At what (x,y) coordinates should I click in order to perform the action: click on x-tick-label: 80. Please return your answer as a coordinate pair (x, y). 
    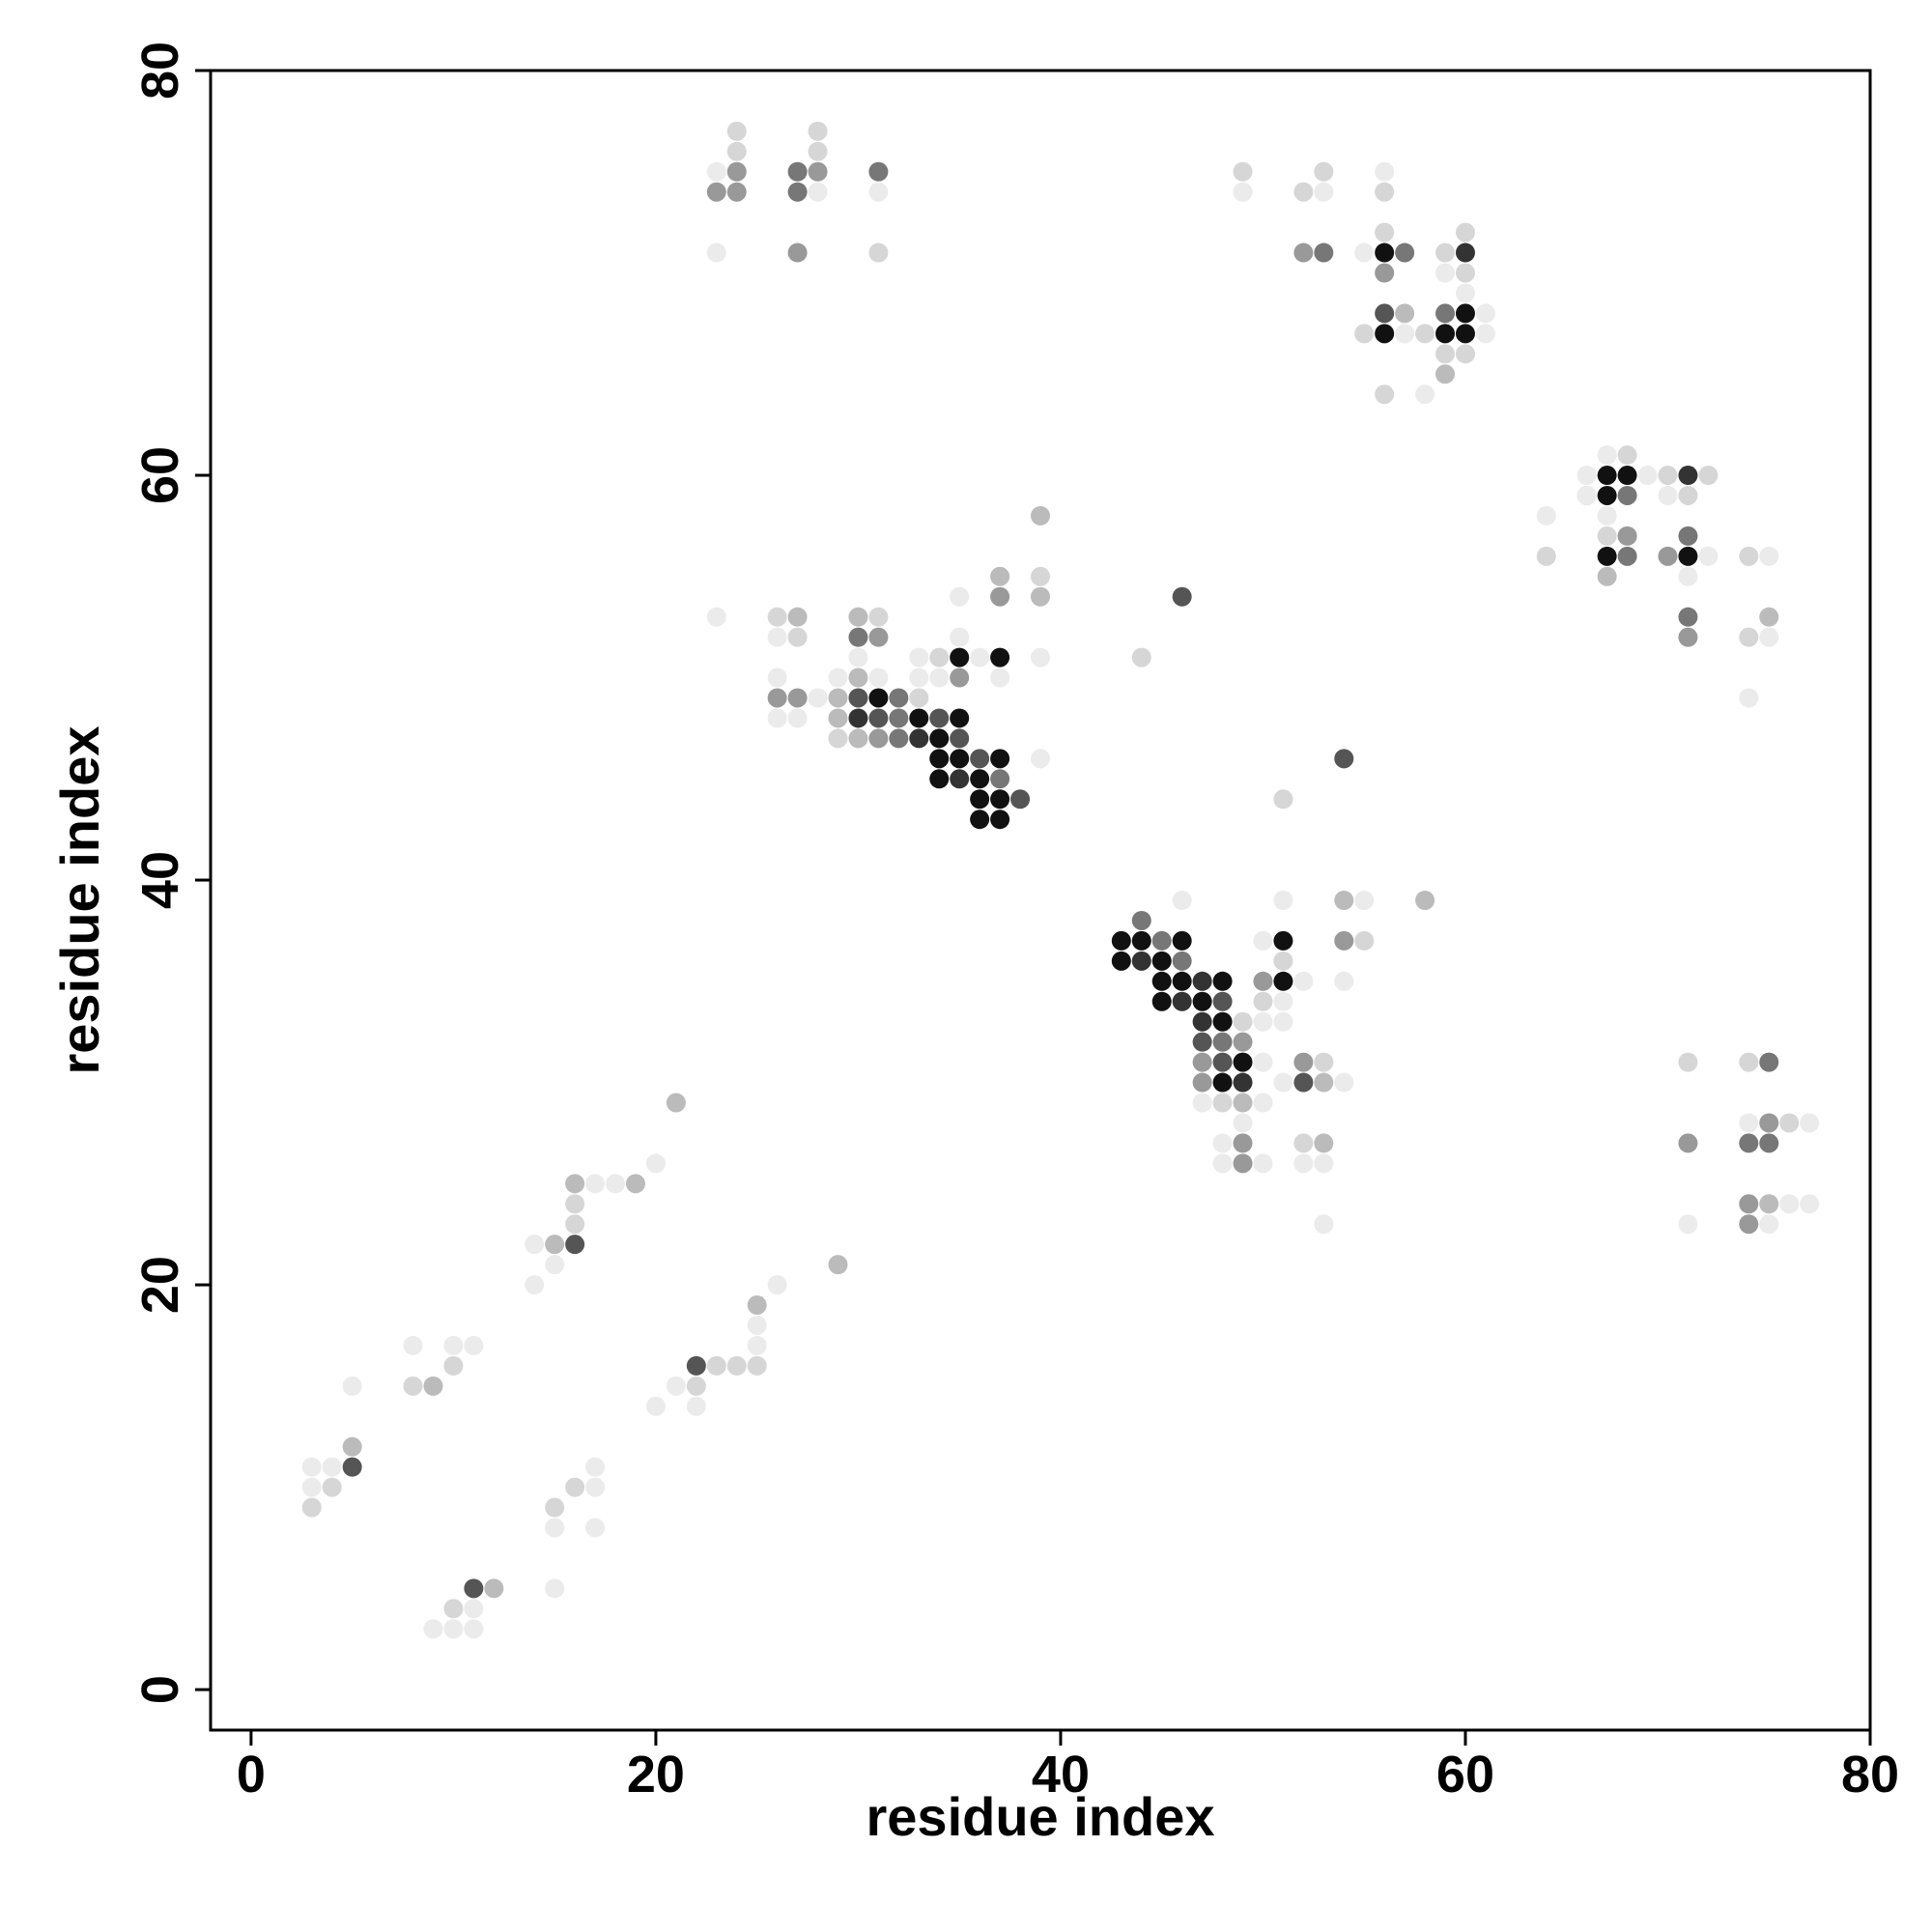
    Looking at the image, I should click on (1870, 1775).